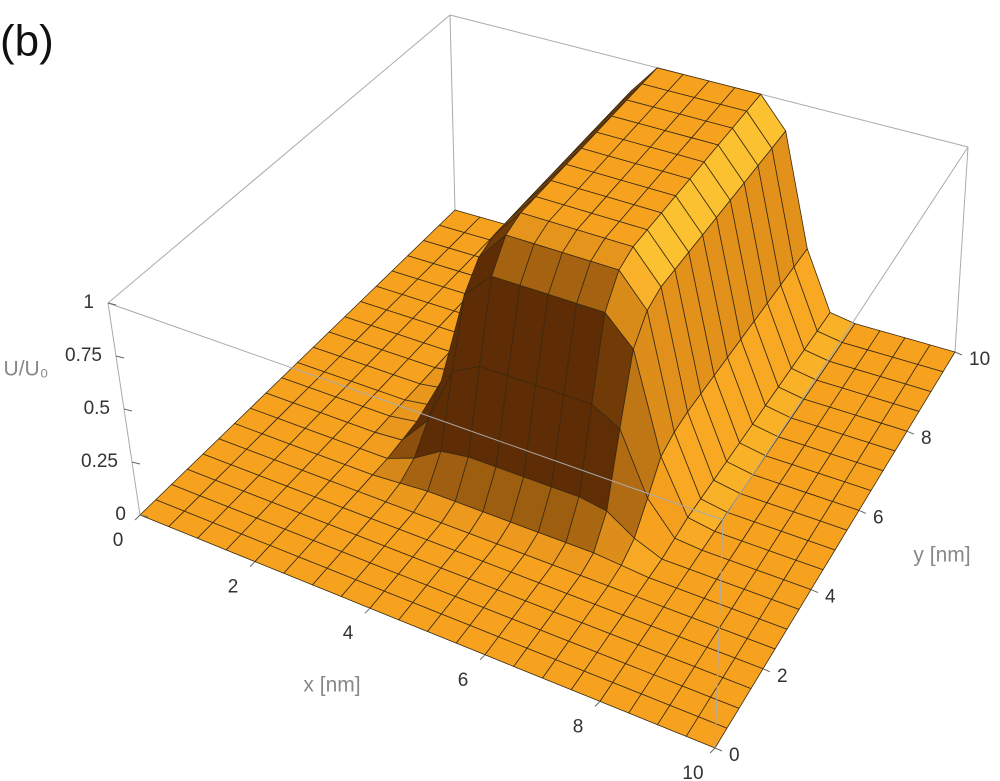 Image resolution: width=1000 pixels, height=781 pixels. I want to click on z-tick-label: 0, so click(120, 514).